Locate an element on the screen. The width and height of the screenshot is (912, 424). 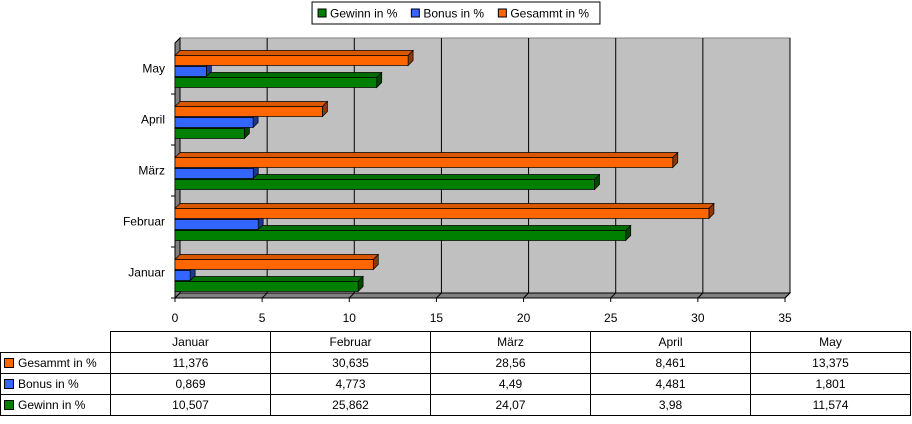
legend-swatch-gesammt-in is located at coordinates (502, 13).